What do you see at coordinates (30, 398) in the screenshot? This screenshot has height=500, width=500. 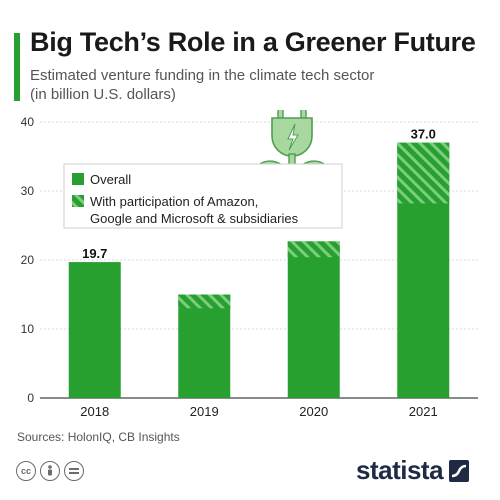 I see `y-tick-label: 0` at bounding box center [30, 398].